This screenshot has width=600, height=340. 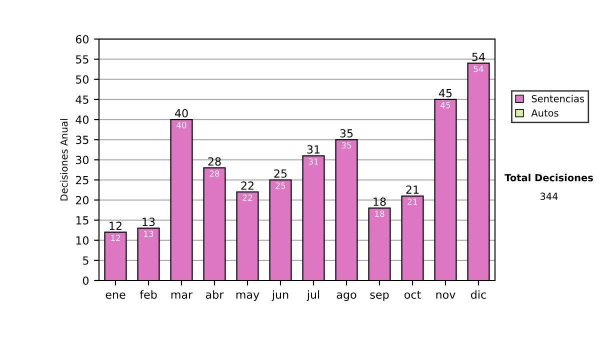 What do you see at coordinates (215, 294) in the screenshot?
I see `x-tick-label: abr` at bounding box center [215, 294].